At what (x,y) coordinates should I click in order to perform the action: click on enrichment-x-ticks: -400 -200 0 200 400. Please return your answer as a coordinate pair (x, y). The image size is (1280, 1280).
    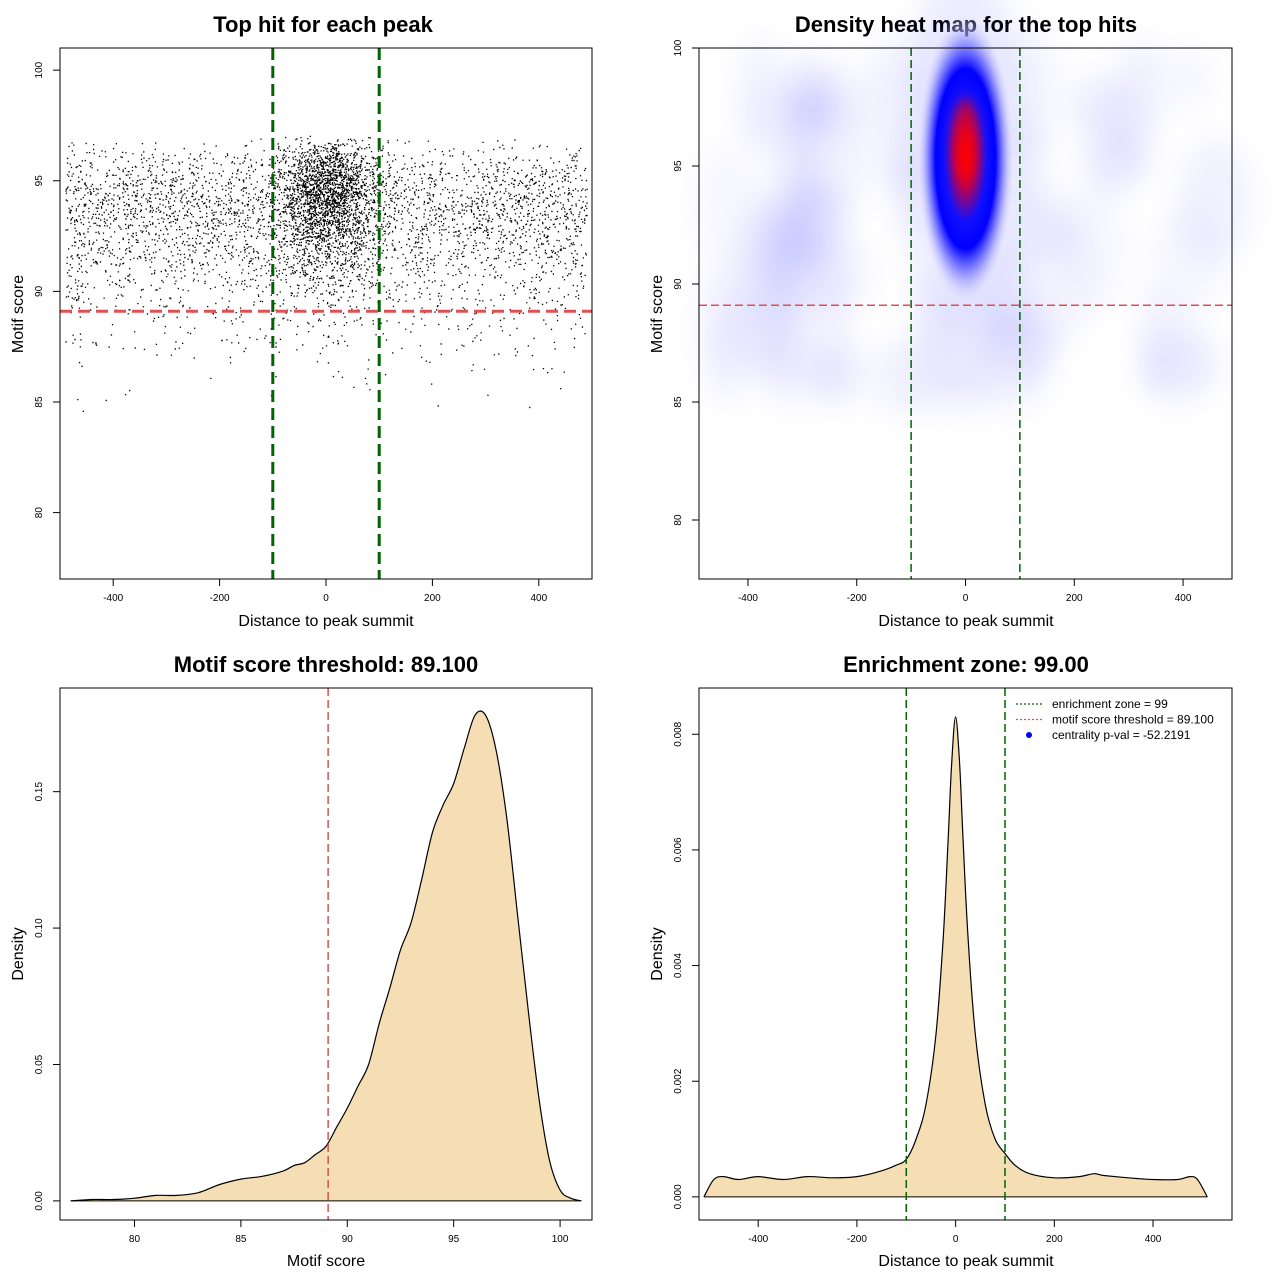
    Looking at the image, I should click on (955, 1232).